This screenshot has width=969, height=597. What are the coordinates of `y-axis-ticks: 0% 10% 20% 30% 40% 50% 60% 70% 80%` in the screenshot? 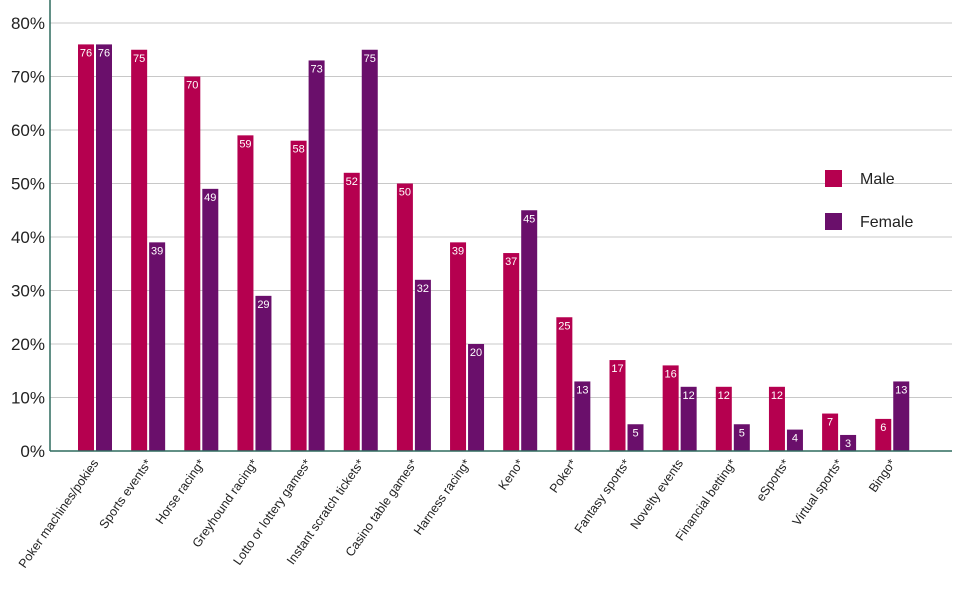 It's located at (28, 237).